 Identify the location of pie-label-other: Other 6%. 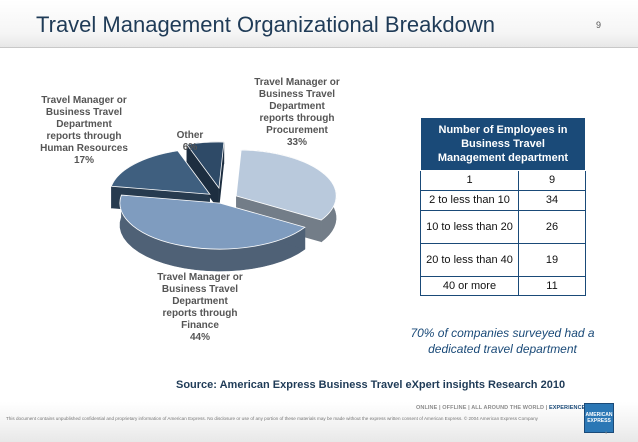
(190, 141).